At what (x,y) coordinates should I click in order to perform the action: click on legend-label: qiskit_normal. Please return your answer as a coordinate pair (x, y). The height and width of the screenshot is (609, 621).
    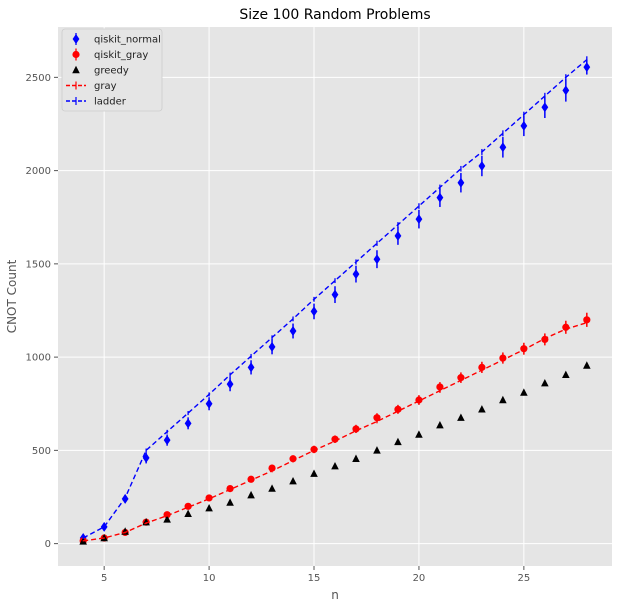
    Looking at the image, I should click on (127, 40).